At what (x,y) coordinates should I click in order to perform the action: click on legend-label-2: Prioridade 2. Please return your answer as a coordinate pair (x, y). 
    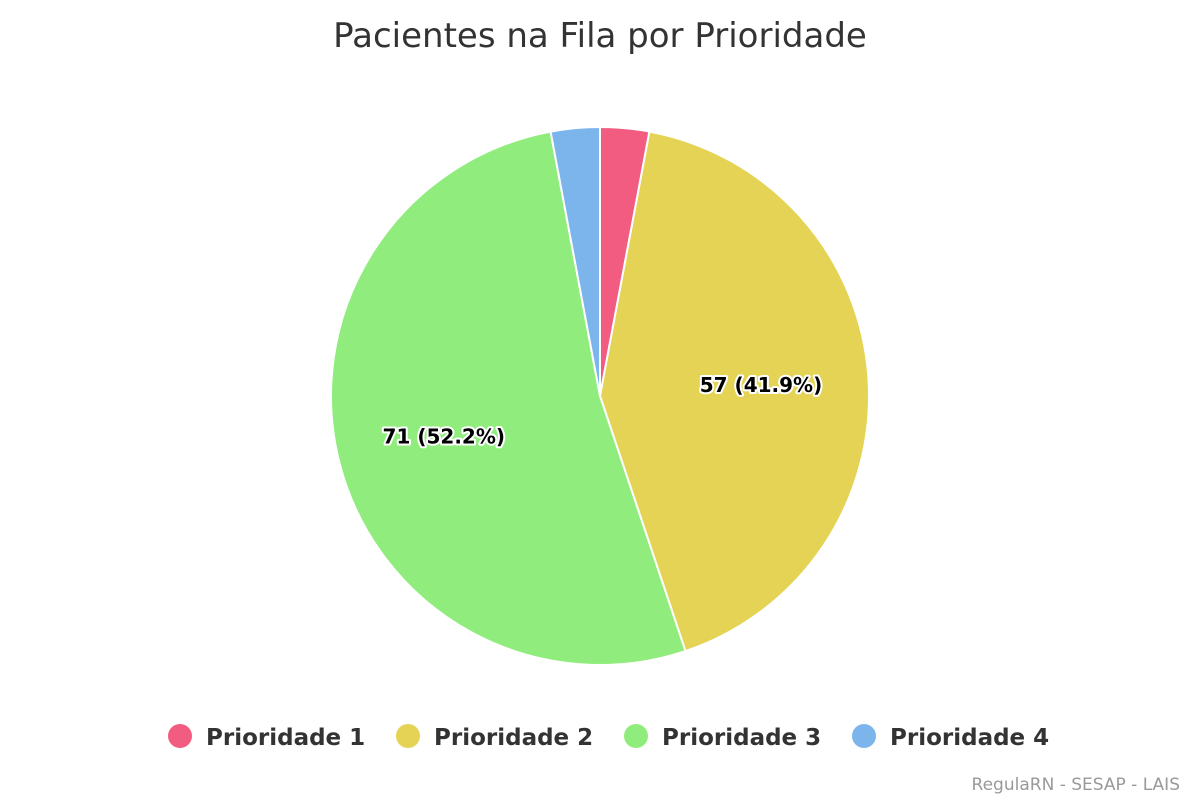
    Looking at the image, I should click on (513, 738).